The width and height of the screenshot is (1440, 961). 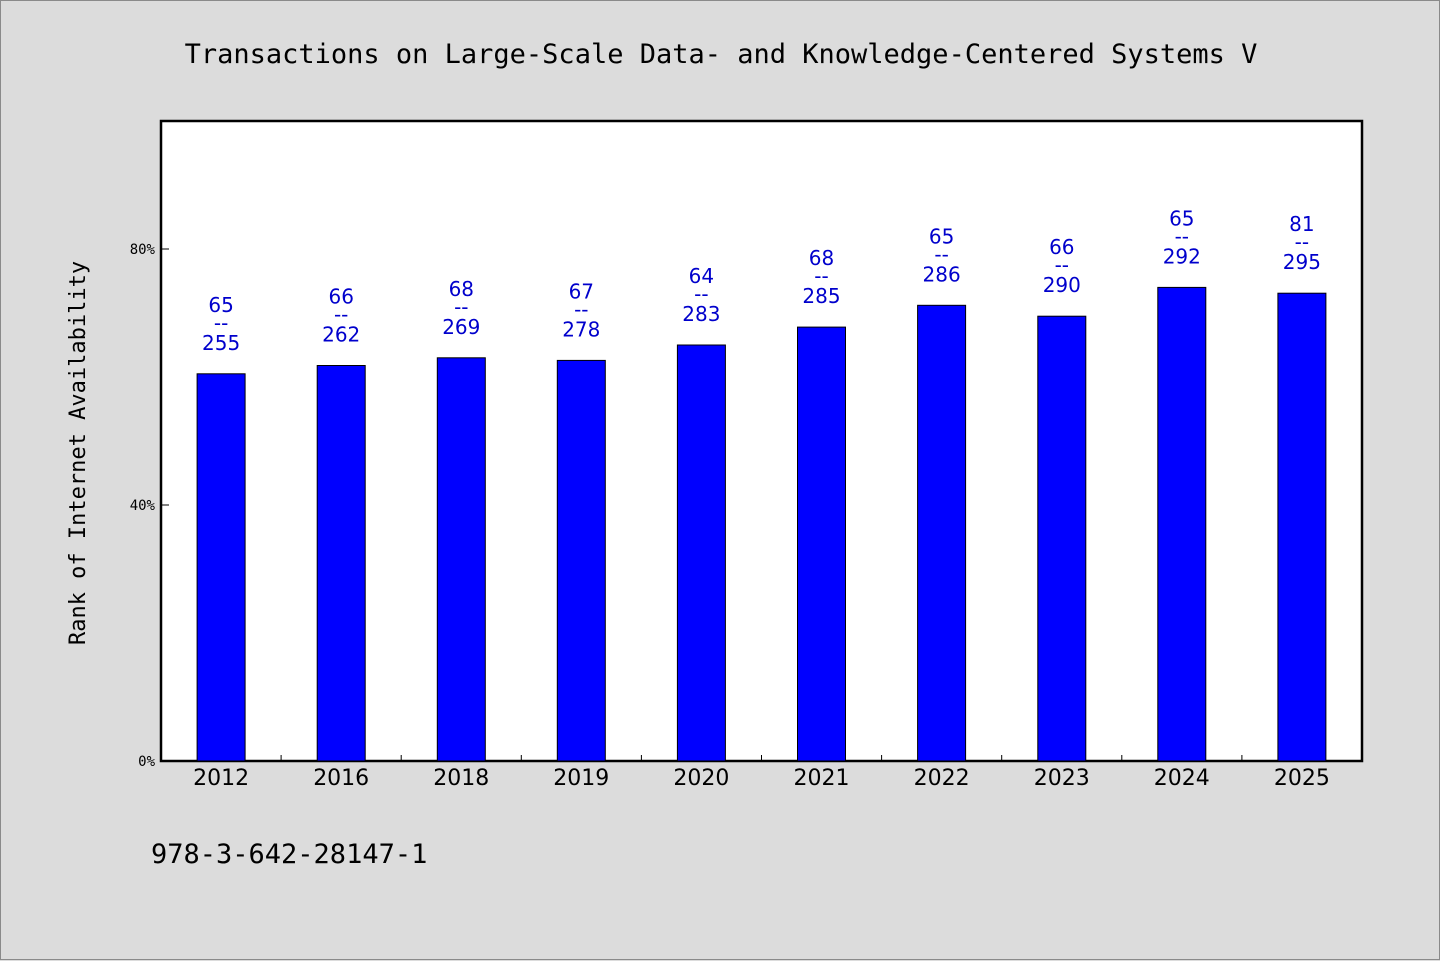 I want to click on data-label-mid-2019: --, so click(x=581, y=309).